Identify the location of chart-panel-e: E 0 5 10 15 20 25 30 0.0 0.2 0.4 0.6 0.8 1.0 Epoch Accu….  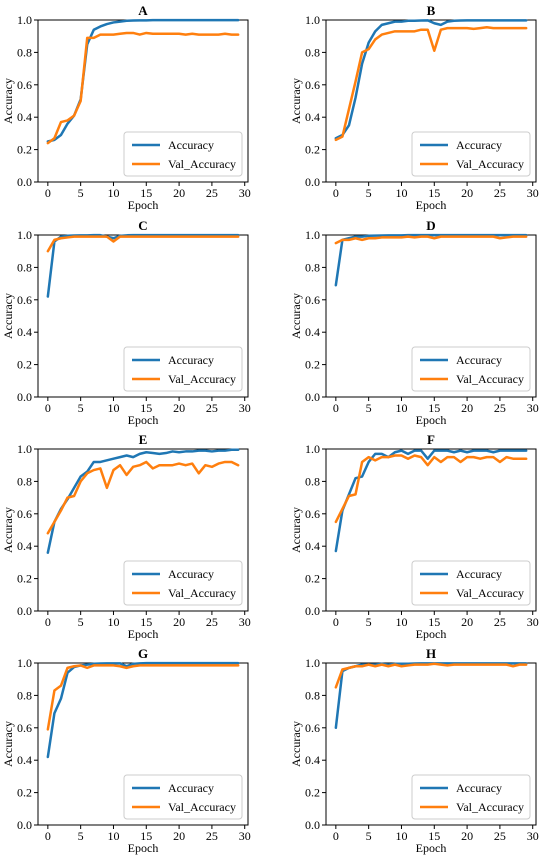
(126, 536).